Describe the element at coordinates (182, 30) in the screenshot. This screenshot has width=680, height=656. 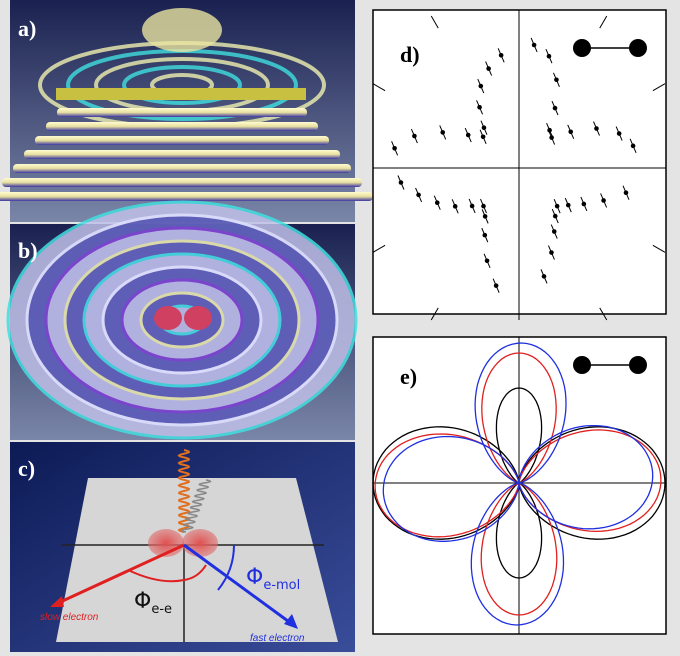
I see `wave-peak` at that location.